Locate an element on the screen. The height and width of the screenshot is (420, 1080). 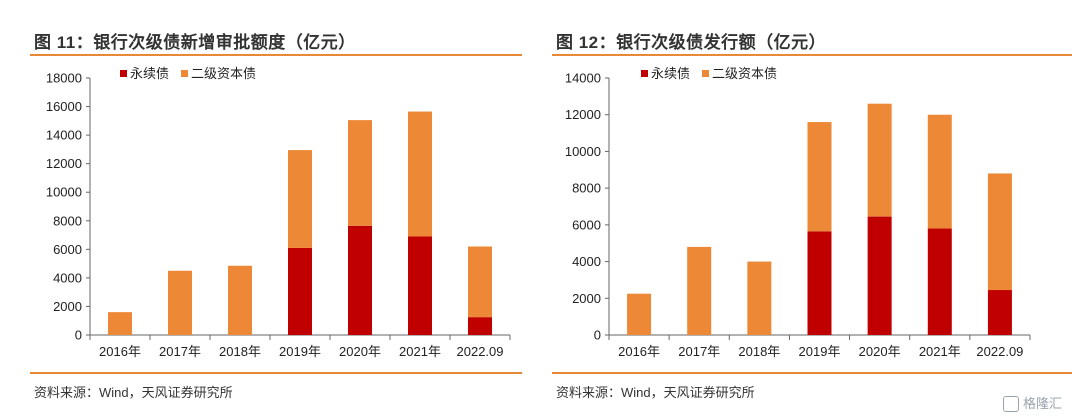
watermark-text: 格隆汇 is located at coordinates (1043, 403).